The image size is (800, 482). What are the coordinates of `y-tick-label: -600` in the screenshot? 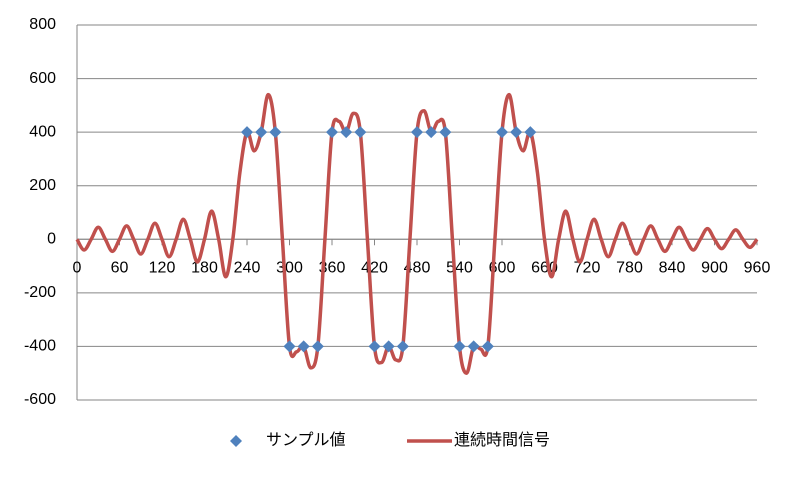 It's located at (40, 399).